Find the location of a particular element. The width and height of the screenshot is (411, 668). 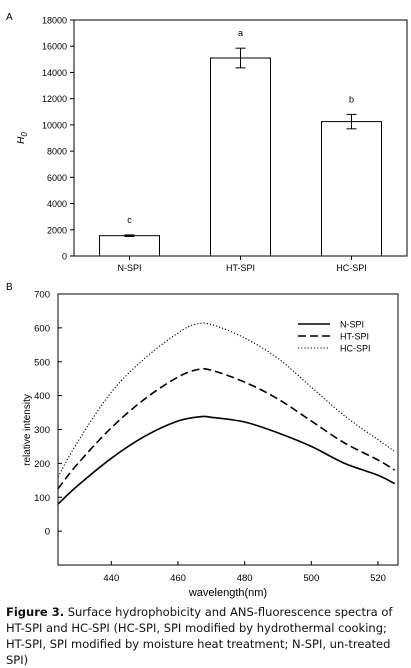

x-ticks-a: N-SPI HT-SPI HC-SPI is located at coordinates (242, 264).